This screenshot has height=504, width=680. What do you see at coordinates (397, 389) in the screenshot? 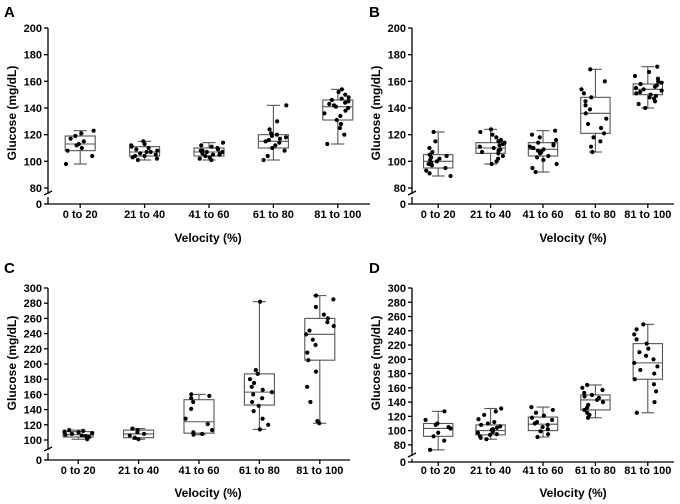
I see `y-tick-label: 160` at bounding box center [397, 389].